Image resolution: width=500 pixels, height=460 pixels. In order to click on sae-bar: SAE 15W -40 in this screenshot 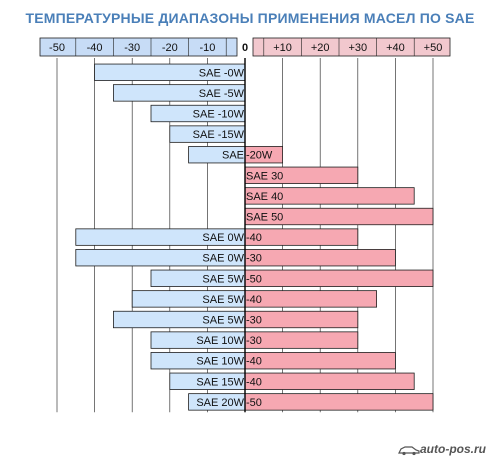, I will do `click(292, 381)`.